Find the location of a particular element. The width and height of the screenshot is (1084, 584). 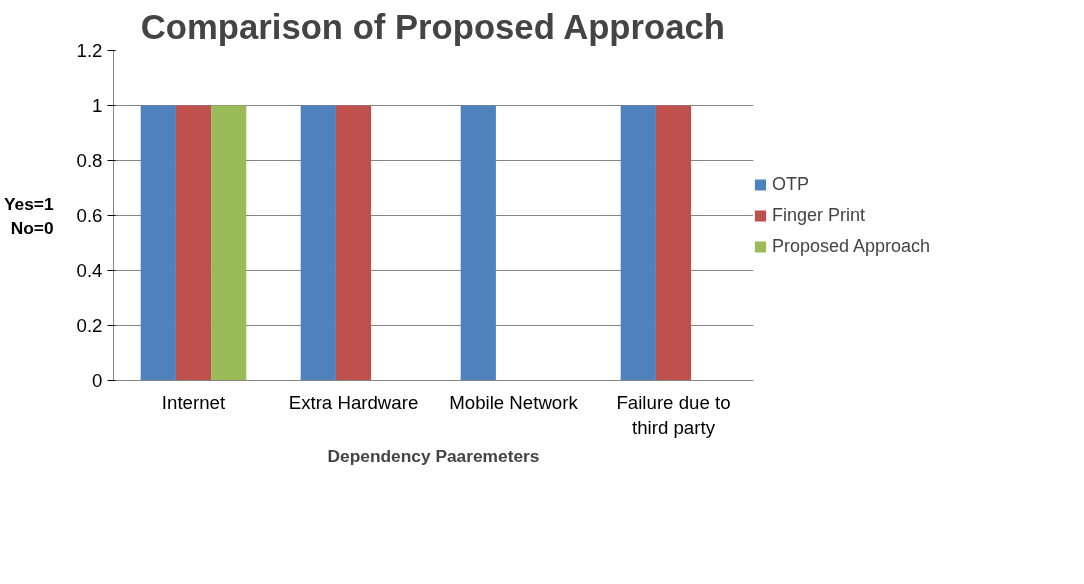

legend-label: Finger Print is located at coordinates (819, 215).